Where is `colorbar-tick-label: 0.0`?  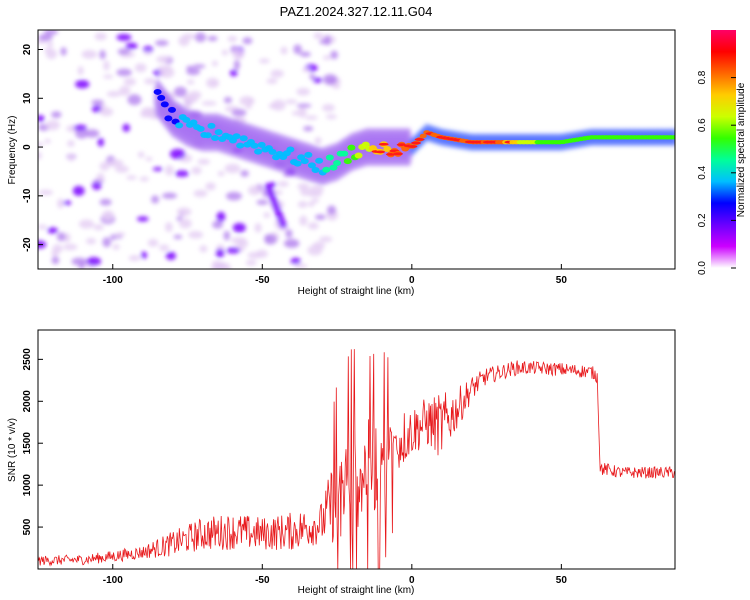 colorbar-tick-label: 0.0 is located at coordinates (702, 268).